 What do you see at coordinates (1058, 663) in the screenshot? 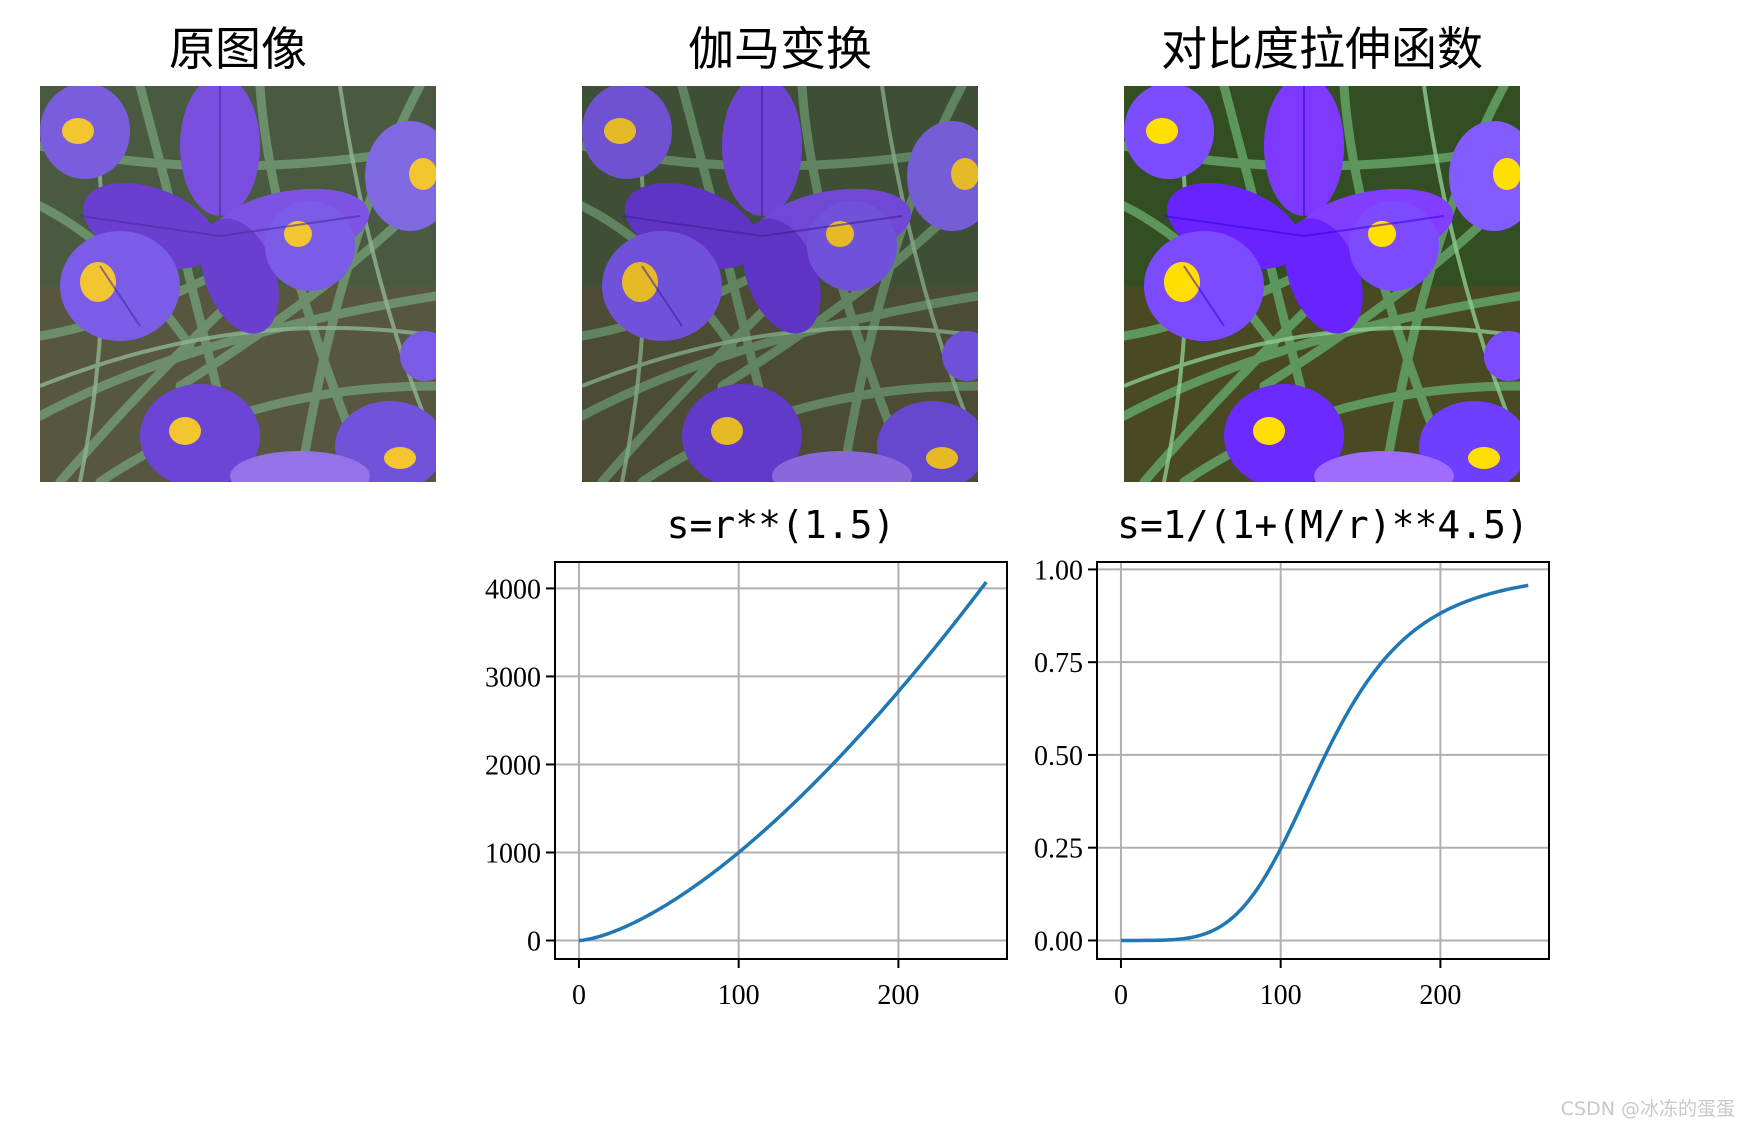
I see `chart1-ytick-label-3: 0.75` at bounding box center [1058, 663].